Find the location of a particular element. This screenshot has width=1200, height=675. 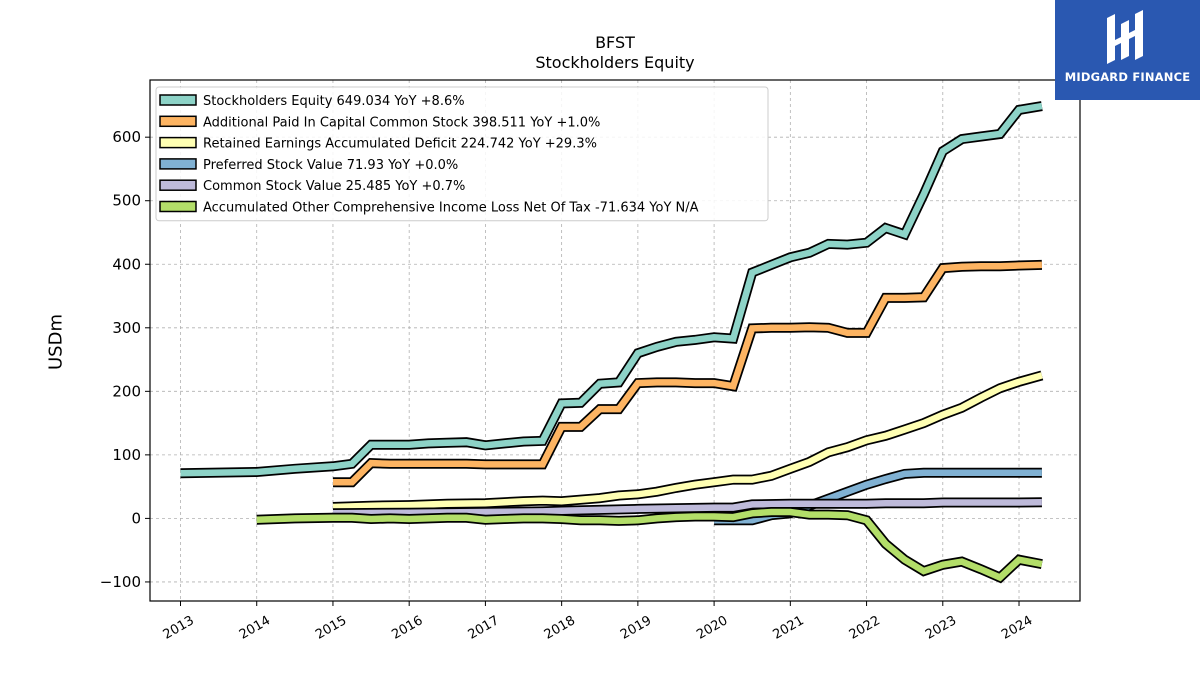

legend-label: Common Stock Value 25.485 YoY +0.7% is located at coordinates (334, 186).